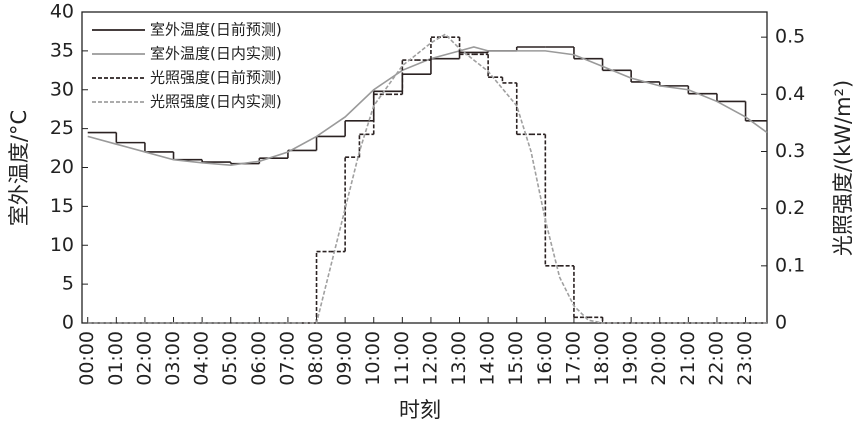  I want to click on x-tick-label: 00:00, so click(87, 358).